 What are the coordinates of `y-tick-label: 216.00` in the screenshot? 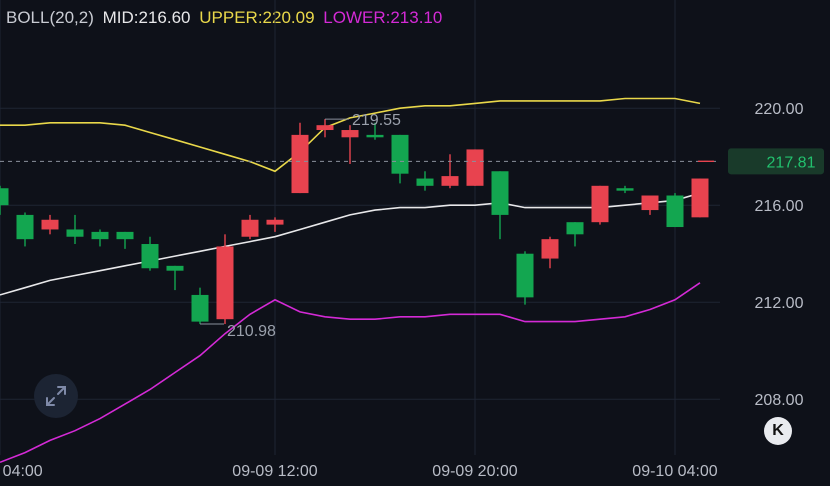 It's located at (779, 206).